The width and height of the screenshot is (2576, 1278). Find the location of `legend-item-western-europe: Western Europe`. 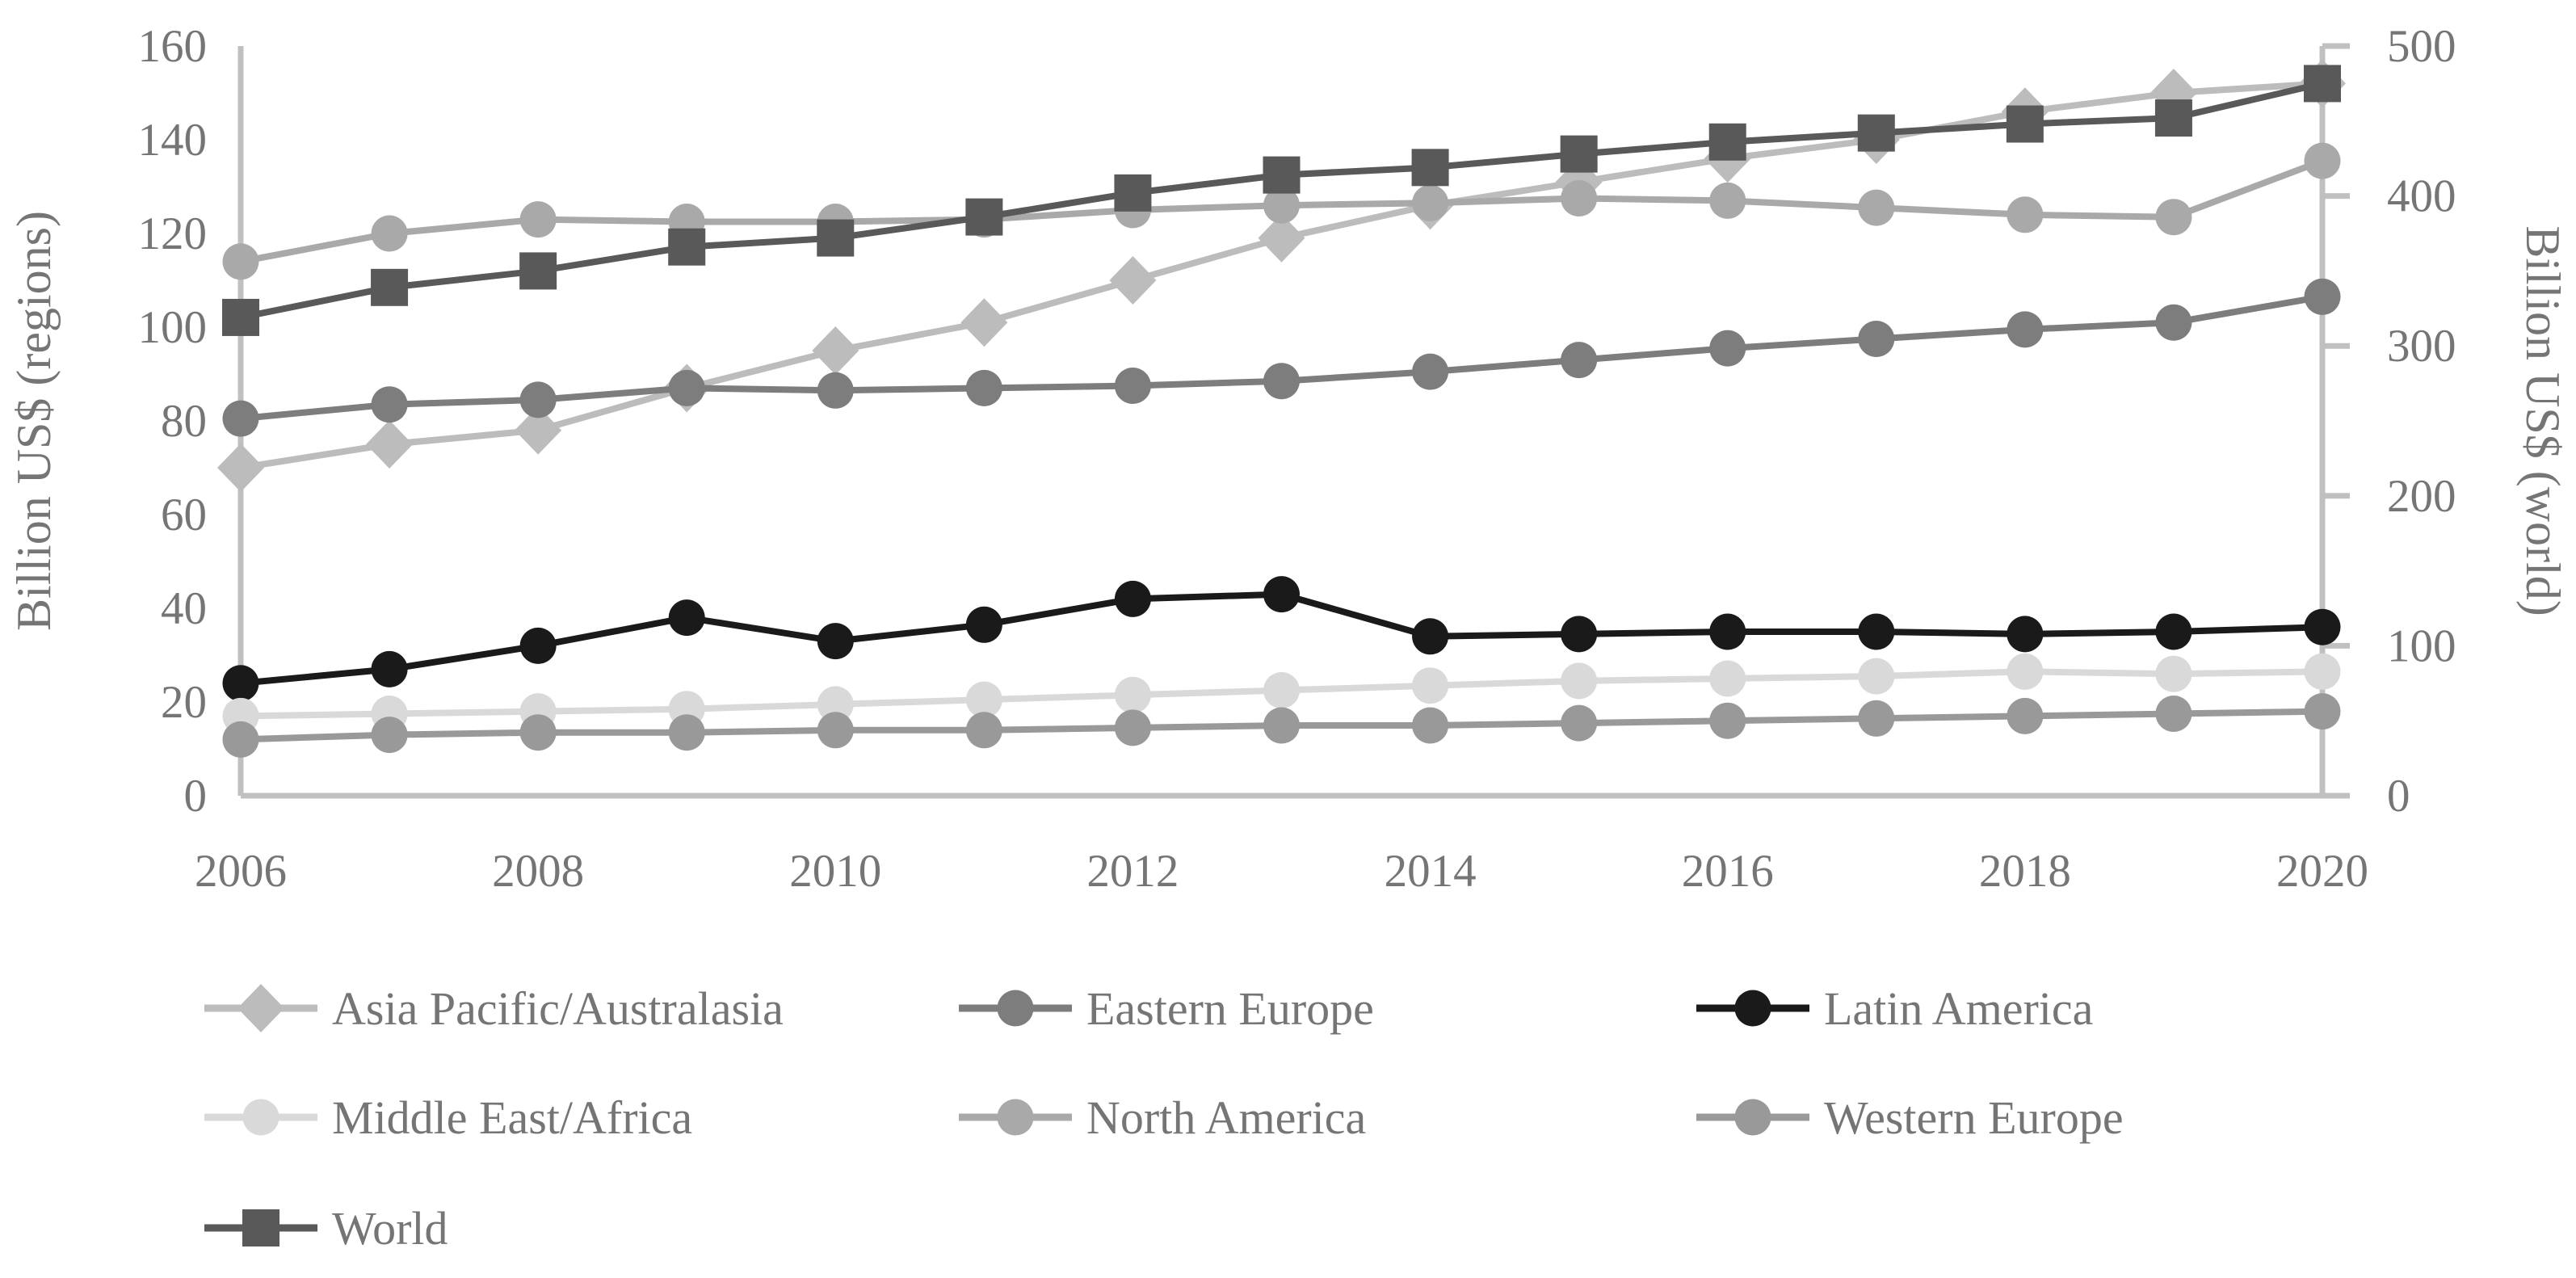

legend-item-western-europe: Western Europe is located at coordinates (1910, 1118).